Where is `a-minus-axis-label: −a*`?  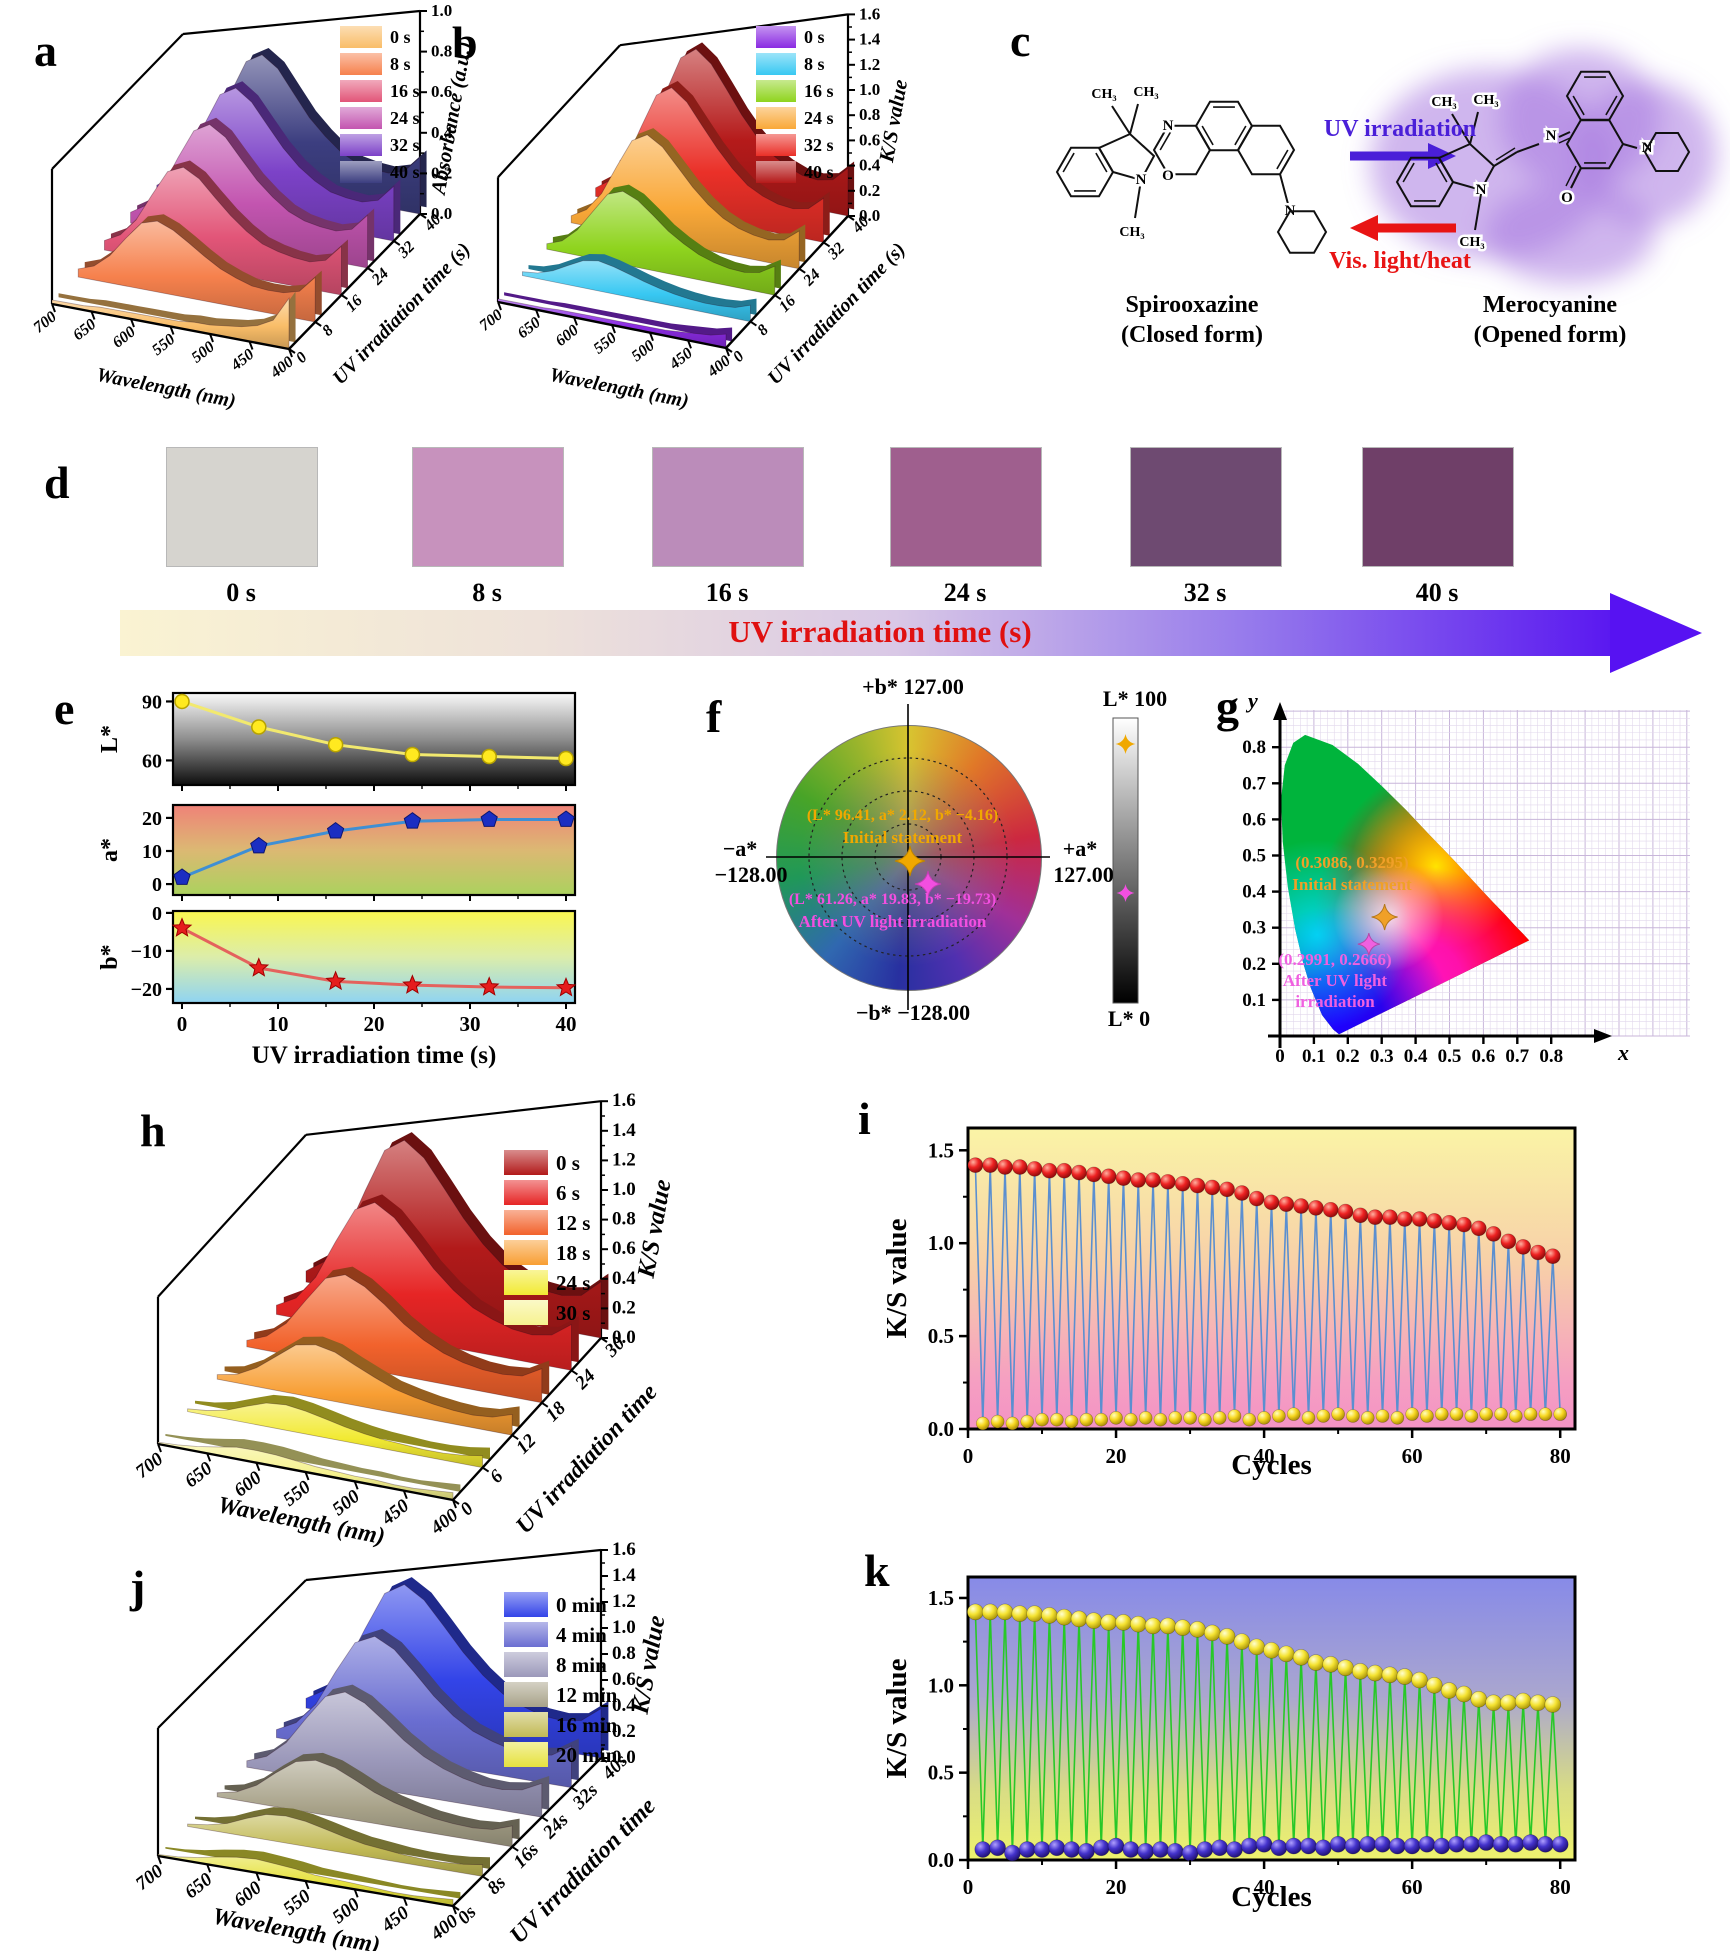
a-minus-axis-label: −a* is located at coordinates (740, 848).